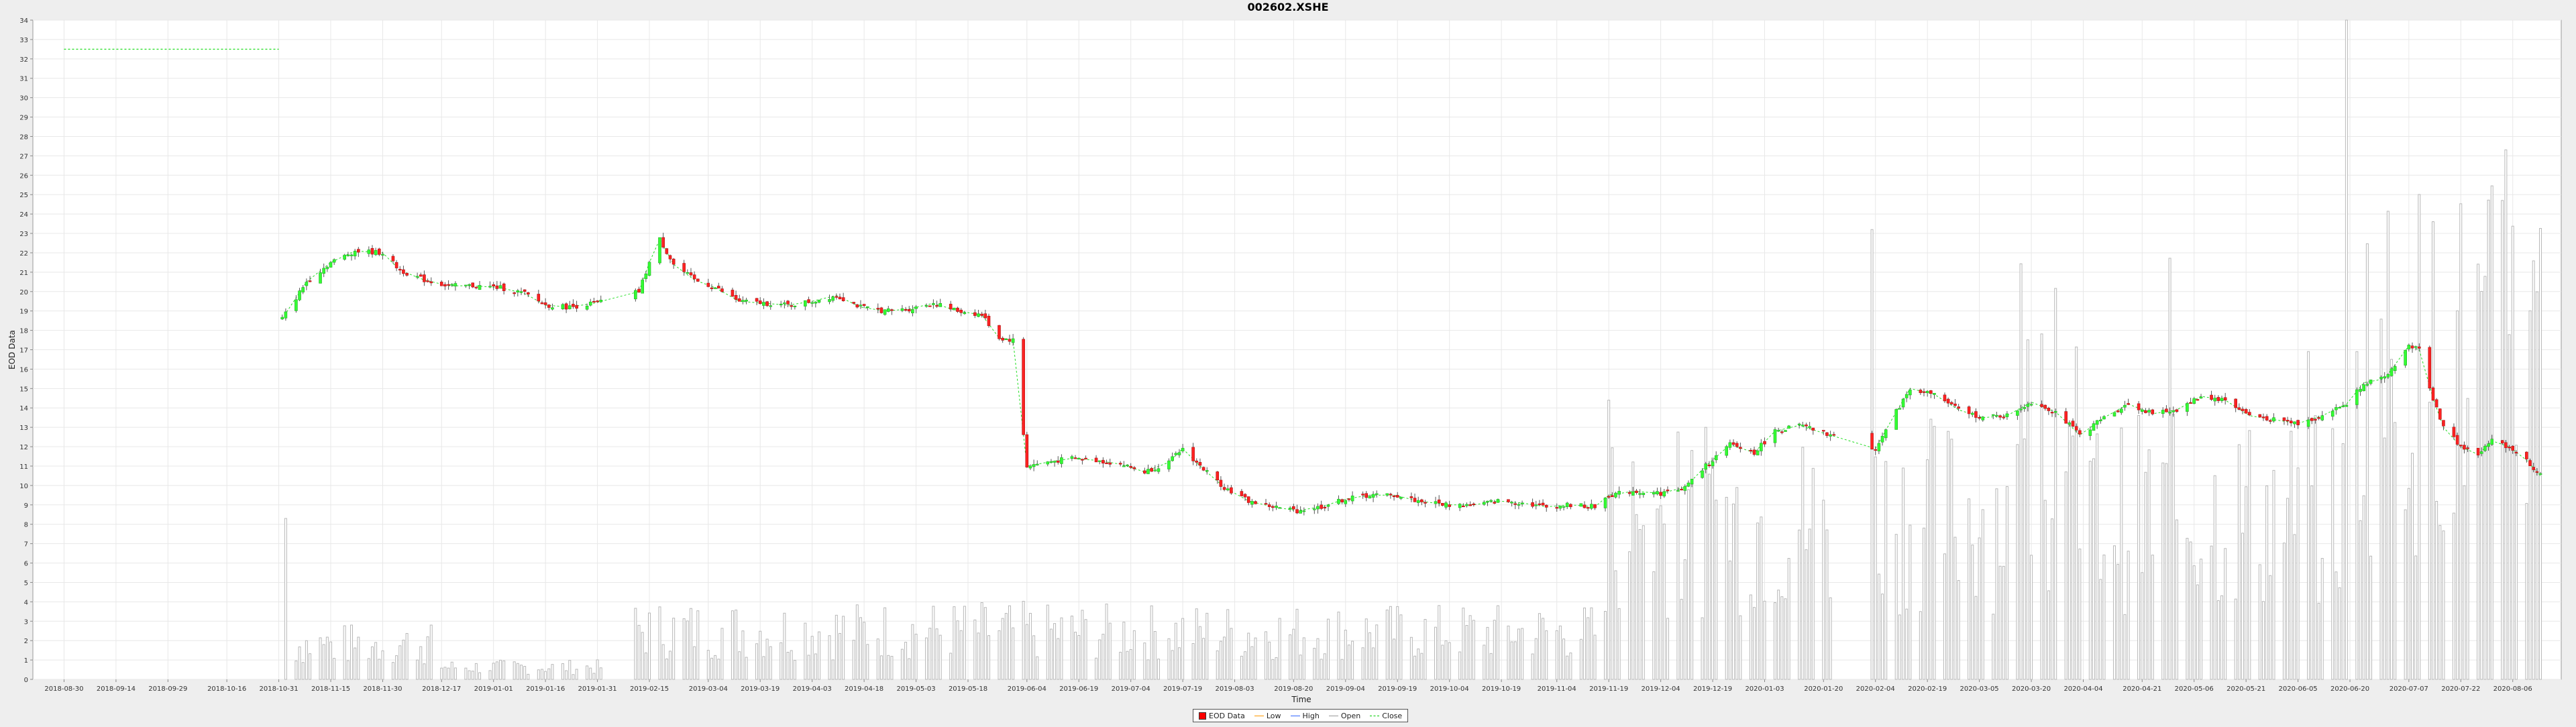 The width and height of the screenshot is (2576, 727). What do you see at coordinates (26, 583) in the screenshot?
I see `y-tick-label: 5` at bounding box center [26, 583].